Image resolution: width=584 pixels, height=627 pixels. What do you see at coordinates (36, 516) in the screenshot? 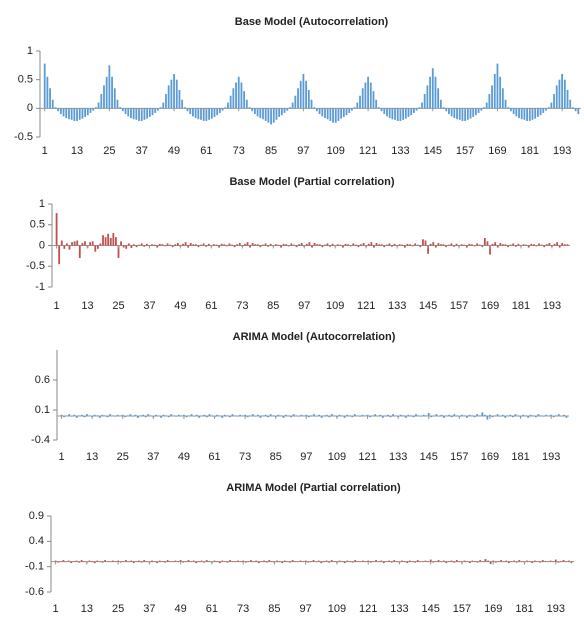
I see `y-tick-label: 0.9` at bounding box center [36, 516].